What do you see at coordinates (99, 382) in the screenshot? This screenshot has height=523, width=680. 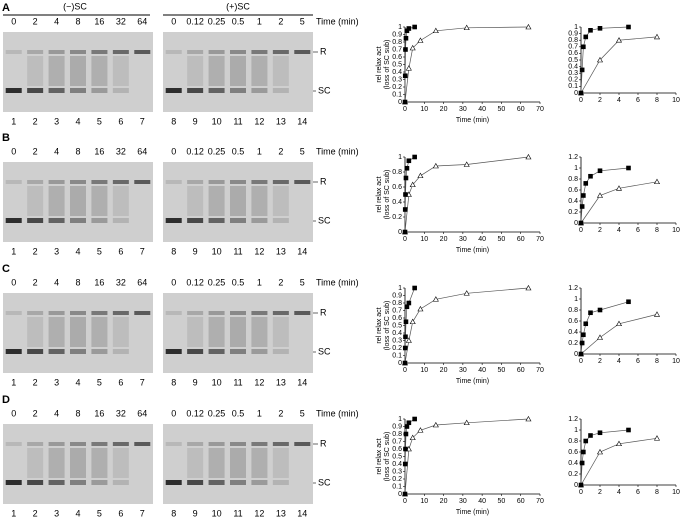 I see `lane-number: 5` at bounding box center [99, 382].